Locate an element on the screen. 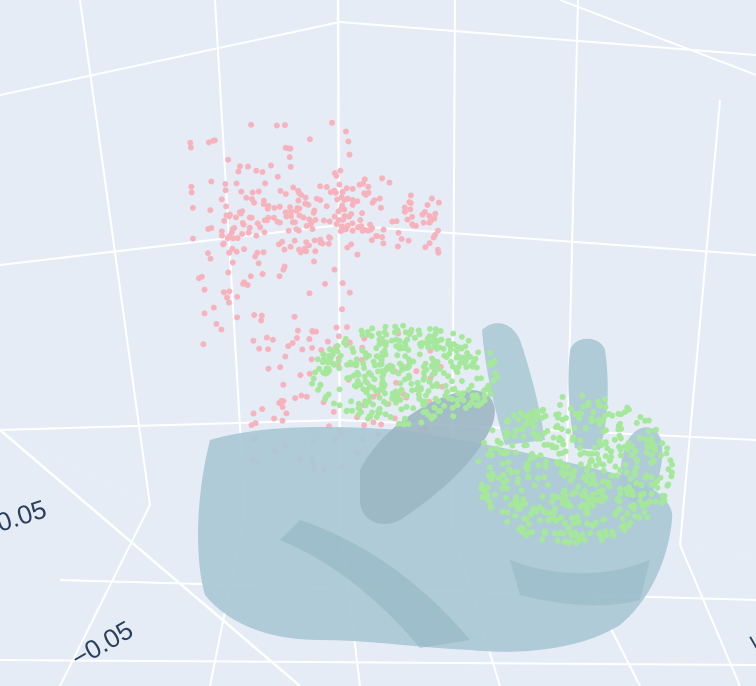 The width and height of the screenshot is (756, 686). grid-line is located at coordinates (170, 245).